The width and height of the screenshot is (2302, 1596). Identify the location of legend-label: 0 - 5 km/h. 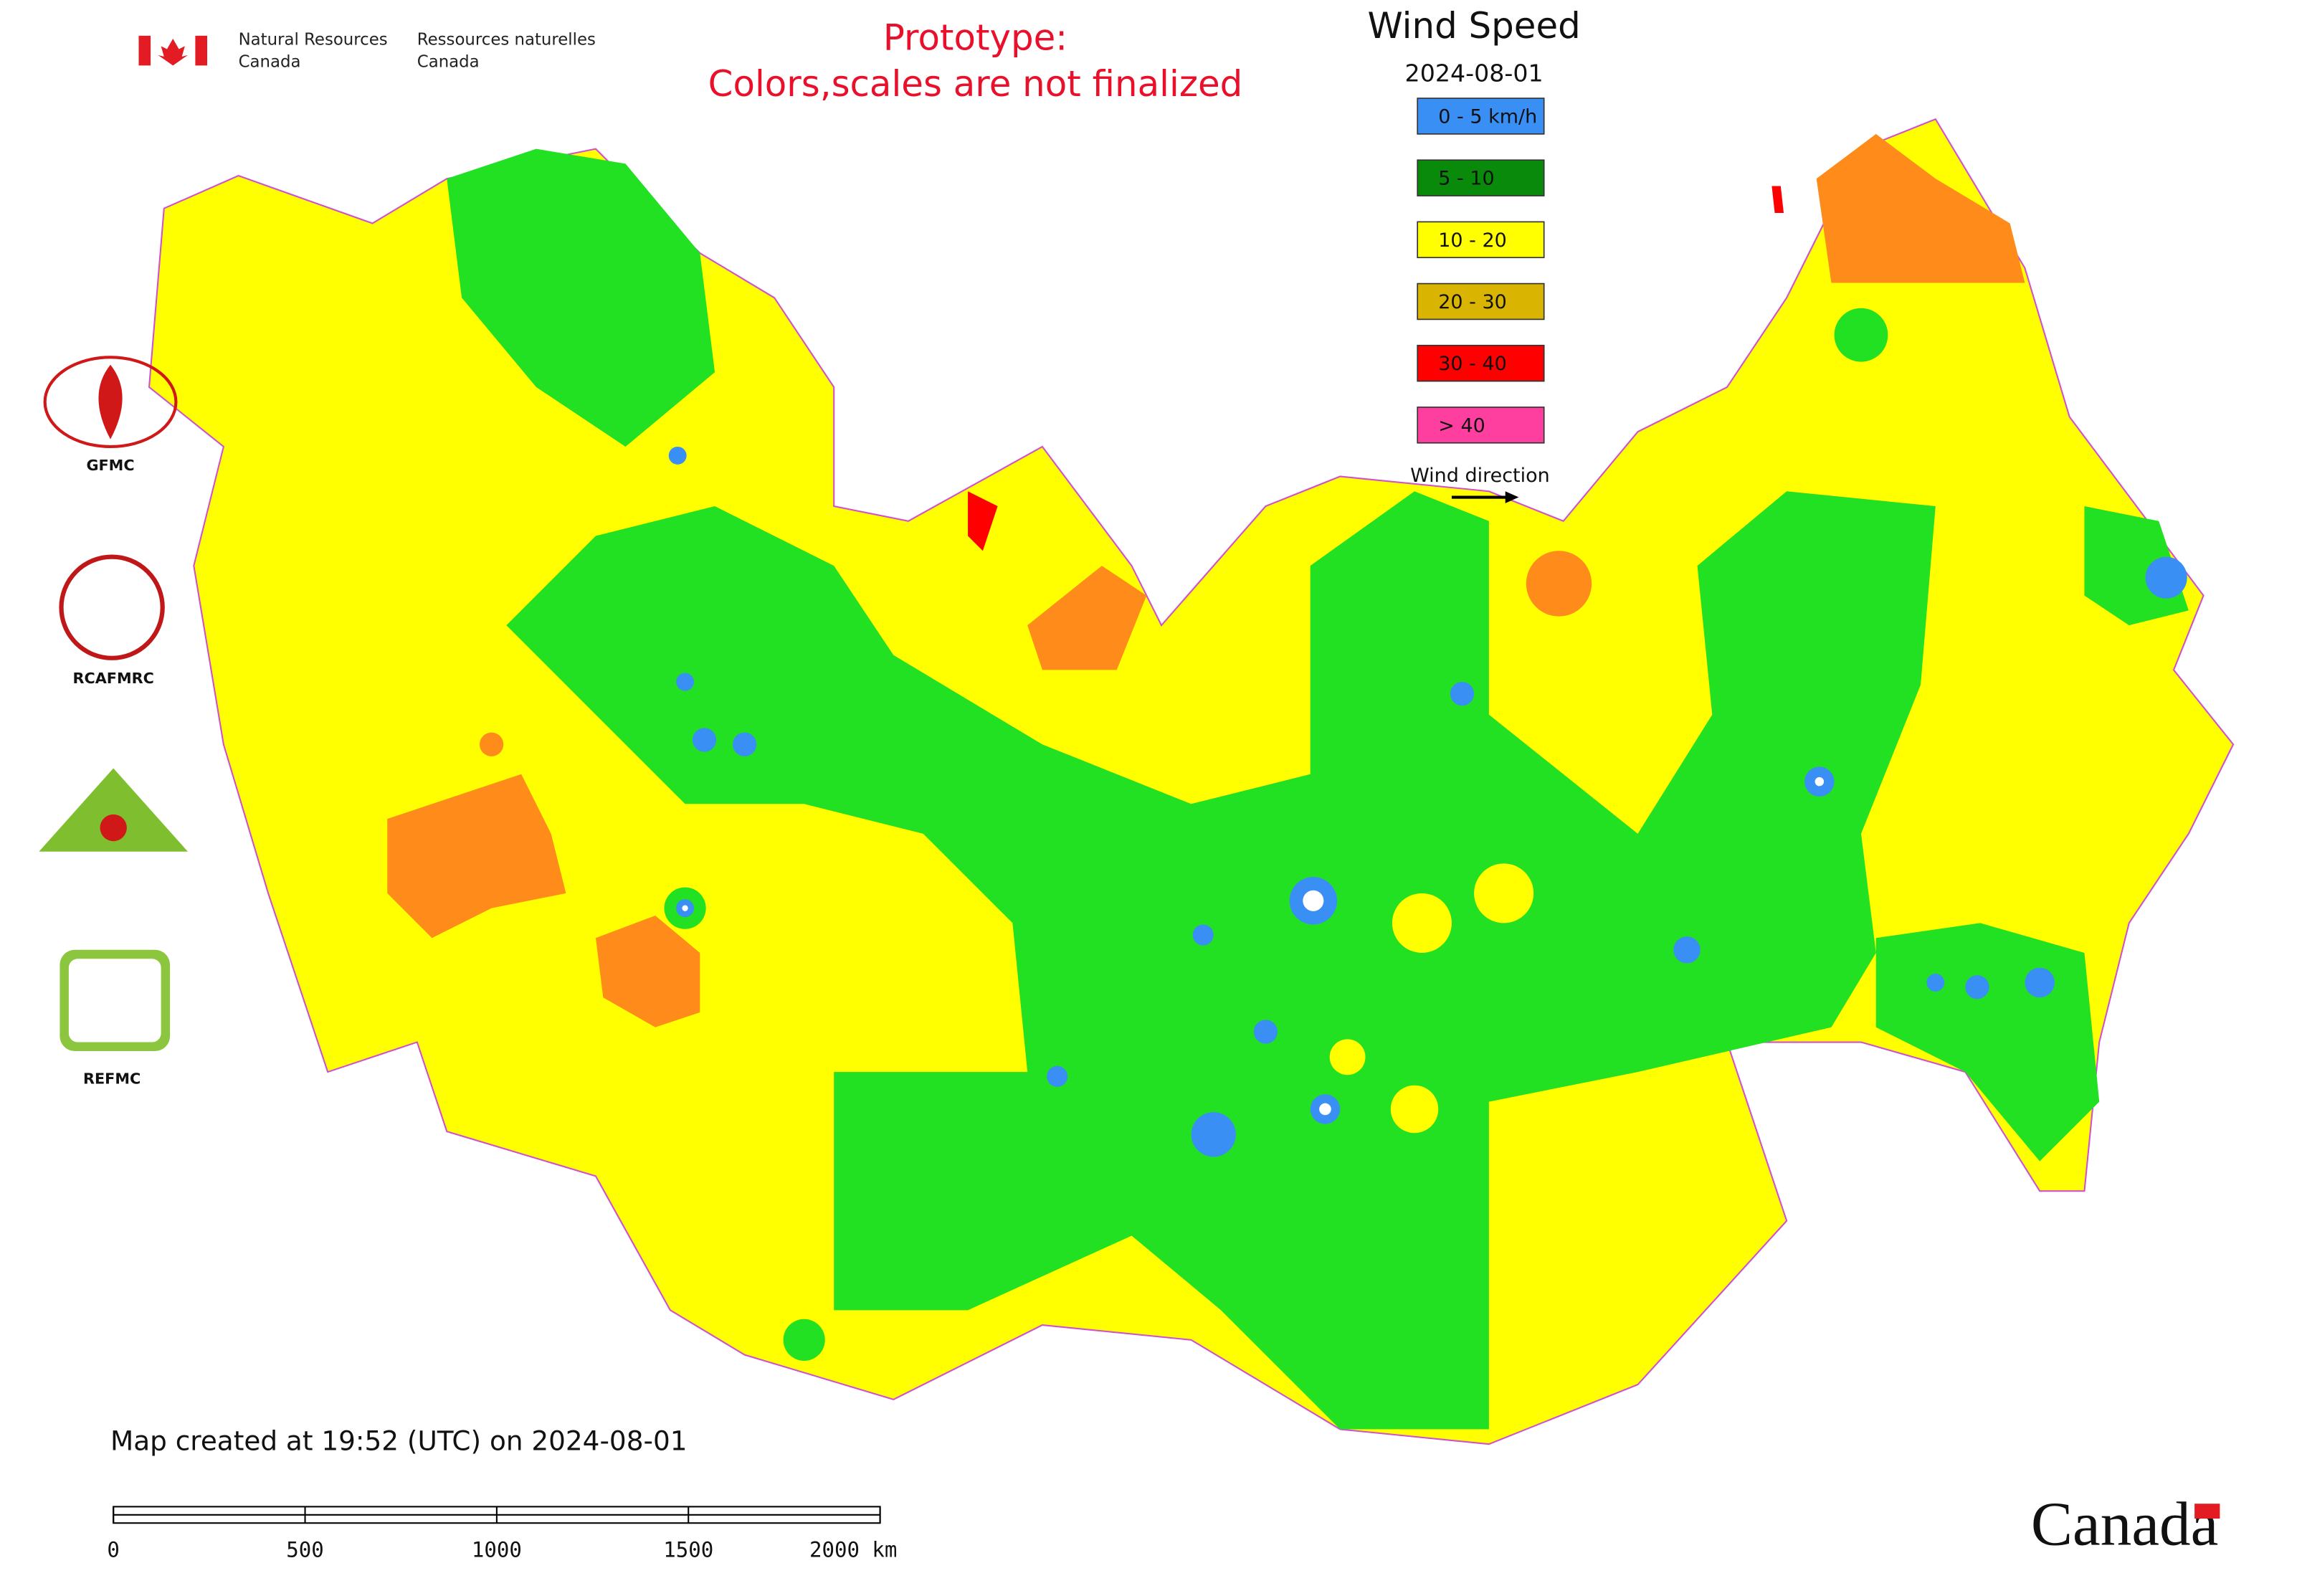
(1487, 117).